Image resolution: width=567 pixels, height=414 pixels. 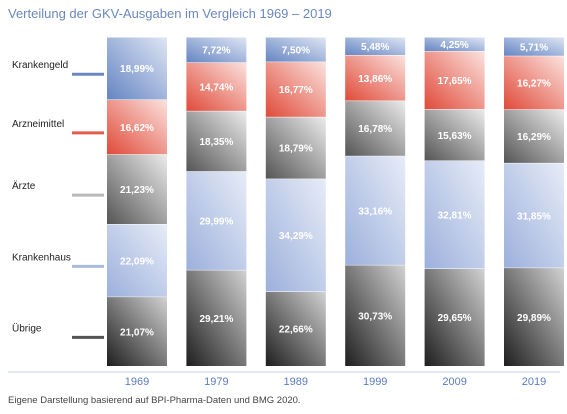 I want to click on data-label-uebrige-1999: 30,73%, so click(x=375, y=316).